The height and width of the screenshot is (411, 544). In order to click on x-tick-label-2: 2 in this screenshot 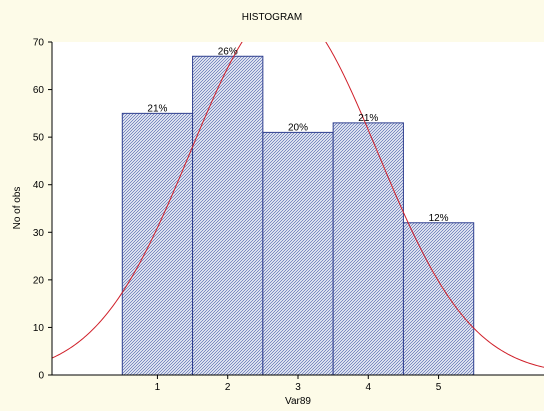, I will do `click(228, 387)`.